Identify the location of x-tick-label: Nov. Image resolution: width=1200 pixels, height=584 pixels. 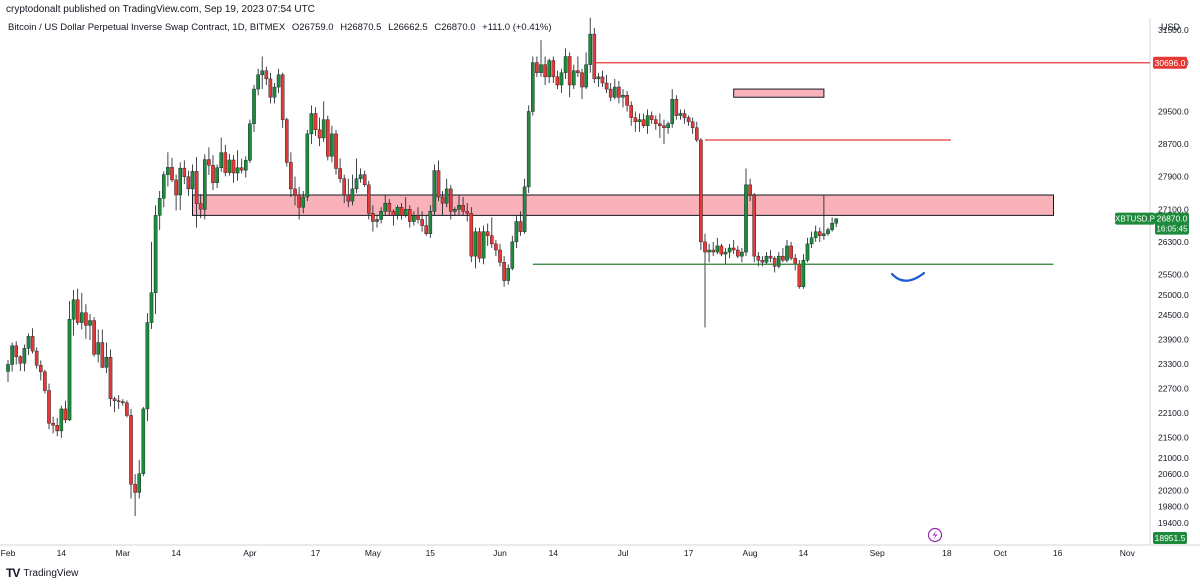
(1128, 553).